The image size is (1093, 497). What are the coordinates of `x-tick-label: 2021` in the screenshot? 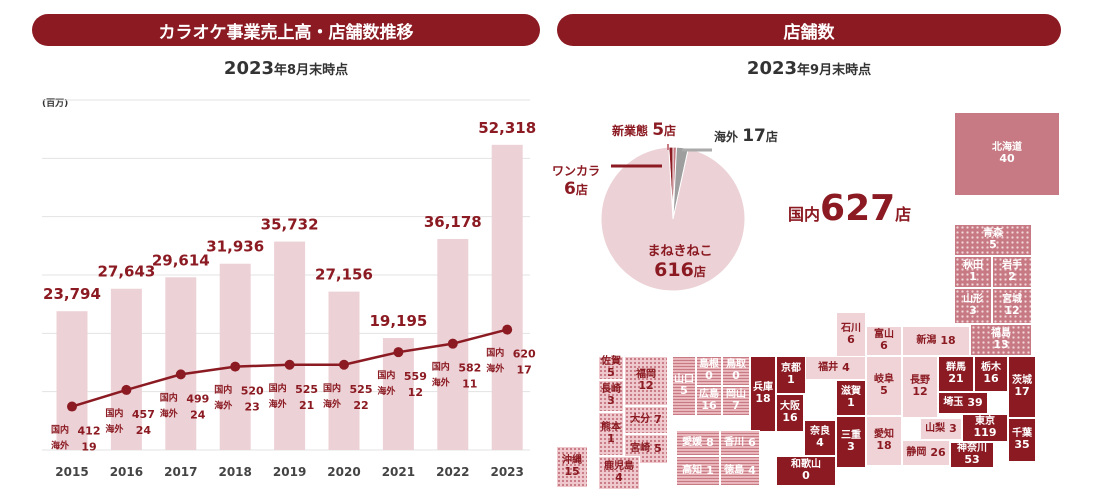 It's located at (398, 472).